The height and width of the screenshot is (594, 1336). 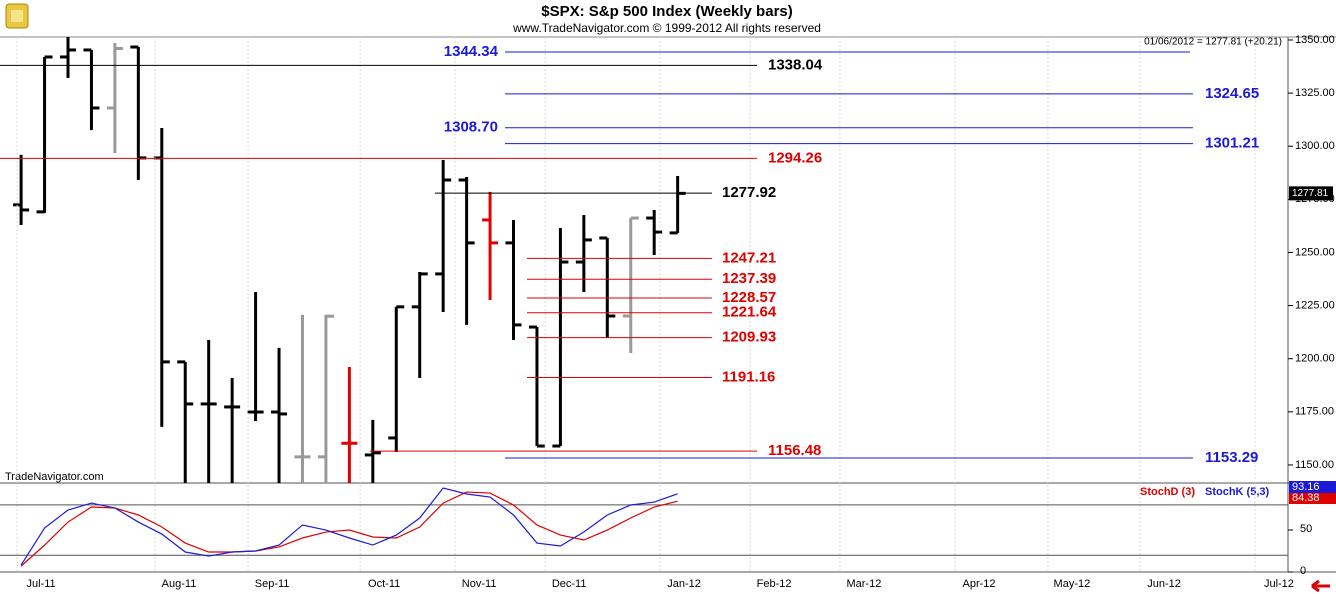 What do you see at coordinates (384, 584) in the screenshot?
I see `x-tick-label: Oct-11` at bounding box center [384, 584].